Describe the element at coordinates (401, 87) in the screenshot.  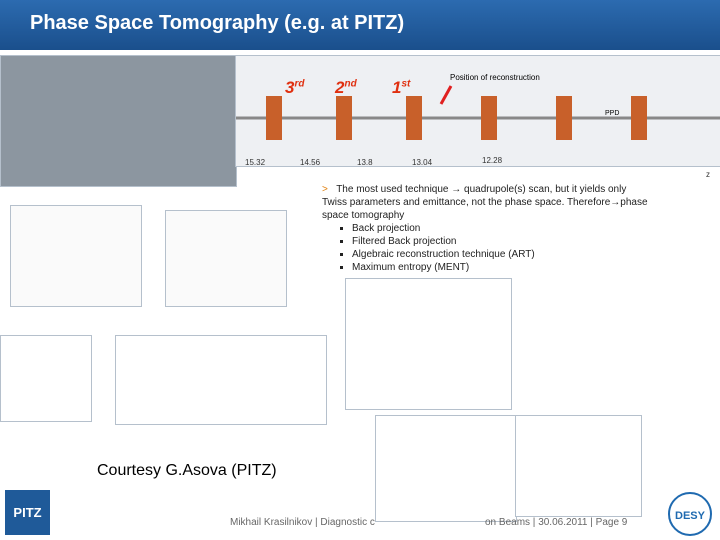
I see `ordinal: 1st` at that location.